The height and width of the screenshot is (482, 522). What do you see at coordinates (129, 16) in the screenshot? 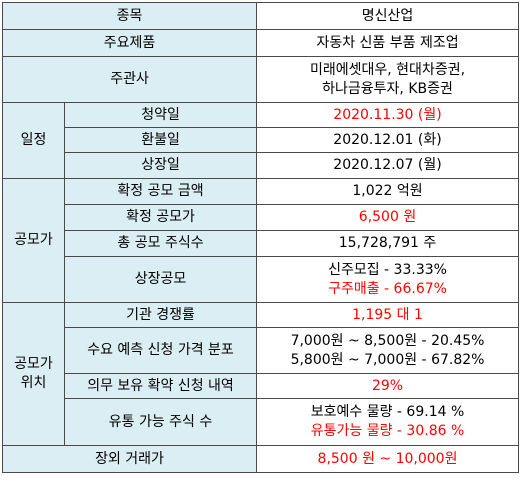
I see `stock-name-label: 종목` at bounding box center [129, 16].